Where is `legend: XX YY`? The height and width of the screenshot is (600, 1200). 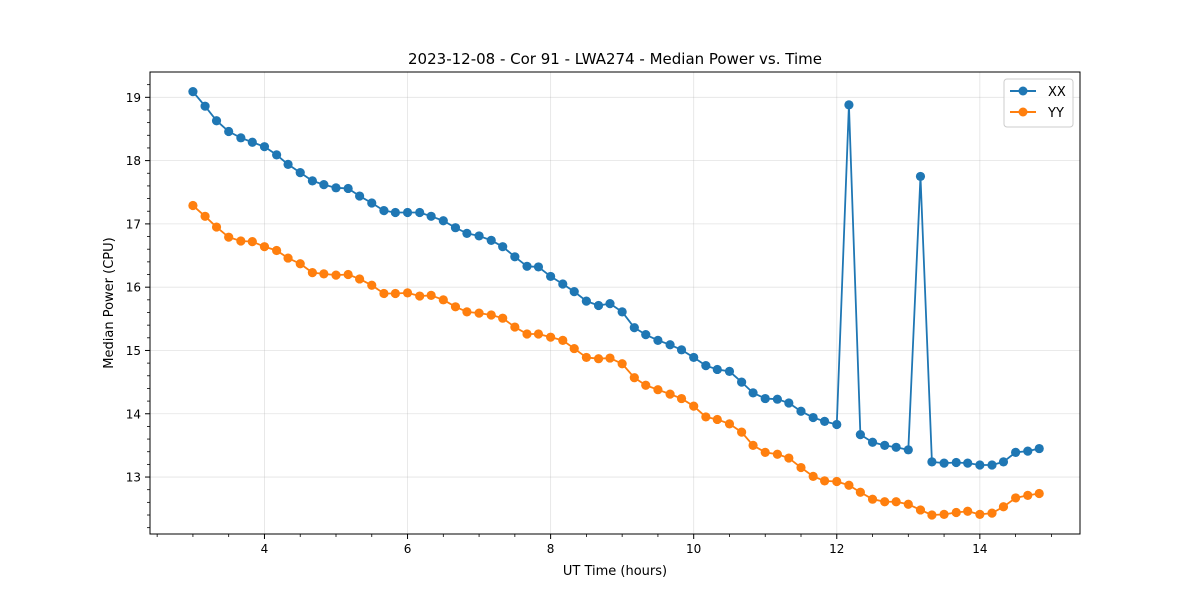
legend: XX YY is located at coordinates (1038, 103).